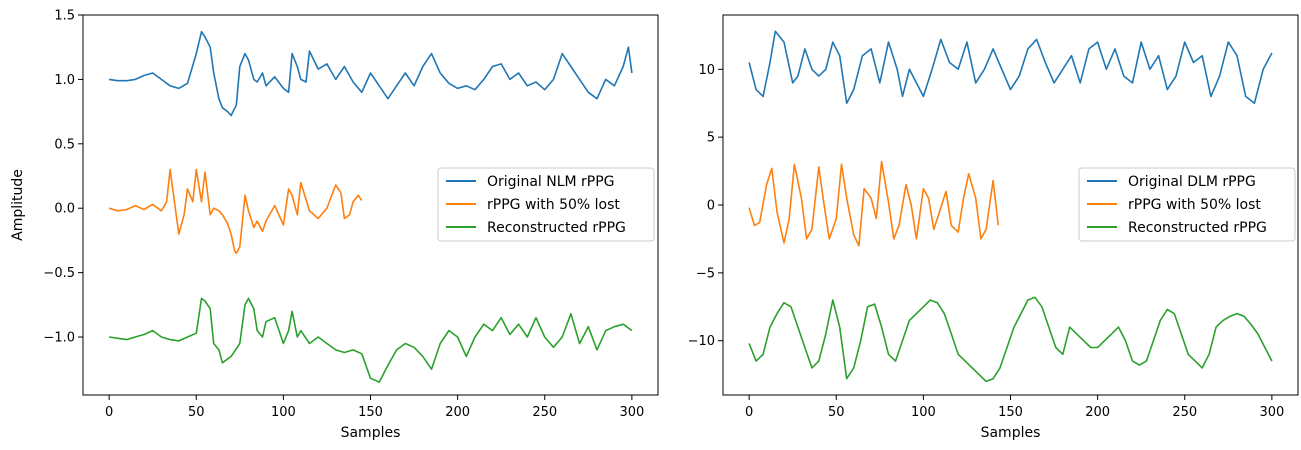 The image size is (1301, 450). What do you see at coordinates (706, 70) in the screenshot?
I see `y-tick-label: 10` at bounding box center [706, 70].